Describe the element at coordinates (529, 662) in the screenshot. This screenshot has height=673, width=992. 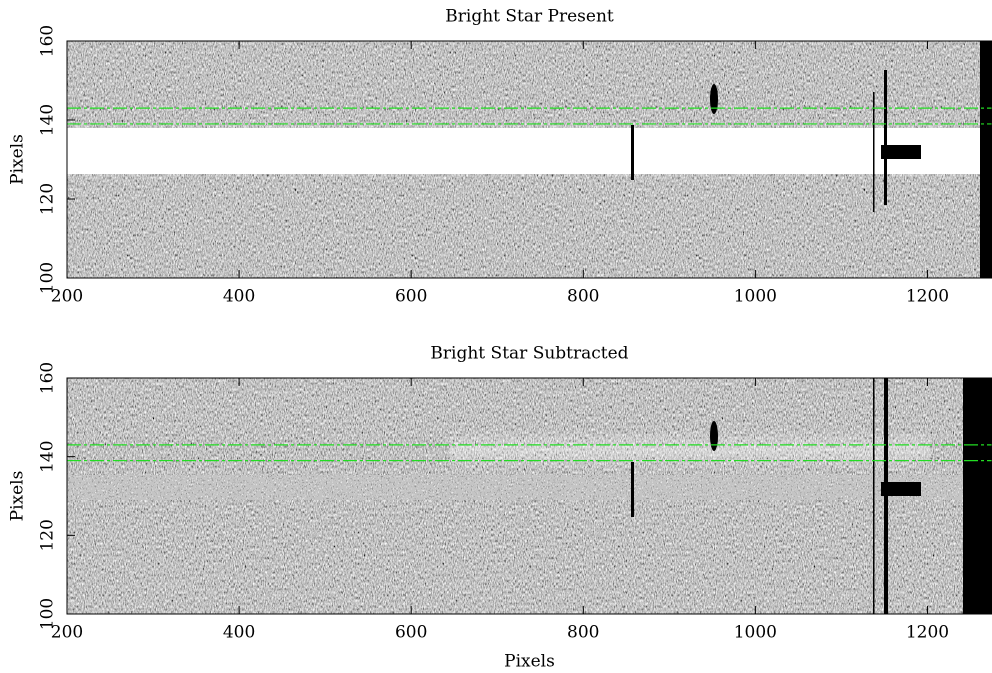
I see `x-axis-label: Pixels` at that location.